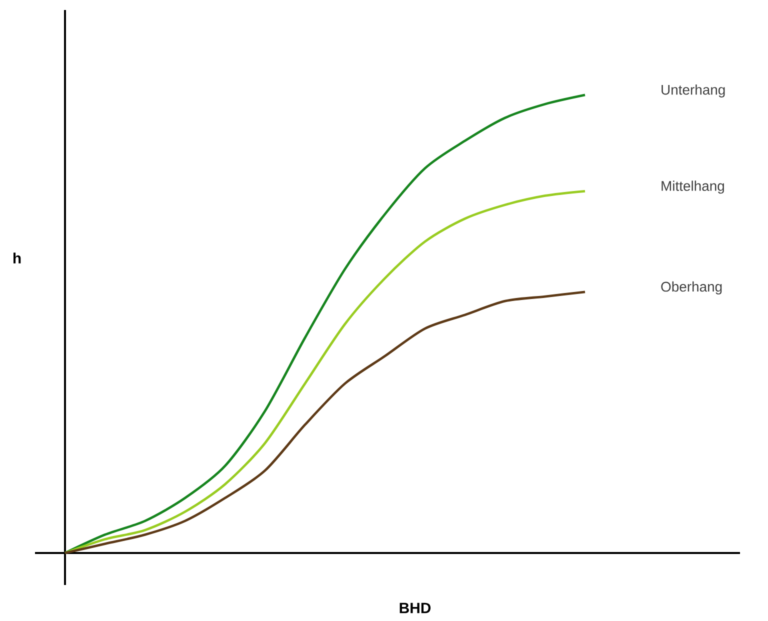 Image resolution: width=768 pixels, height=621 pixels. Describe the element at coordinates (17, 258) in the screenshot. I see `y-axis-title: h` at that location.